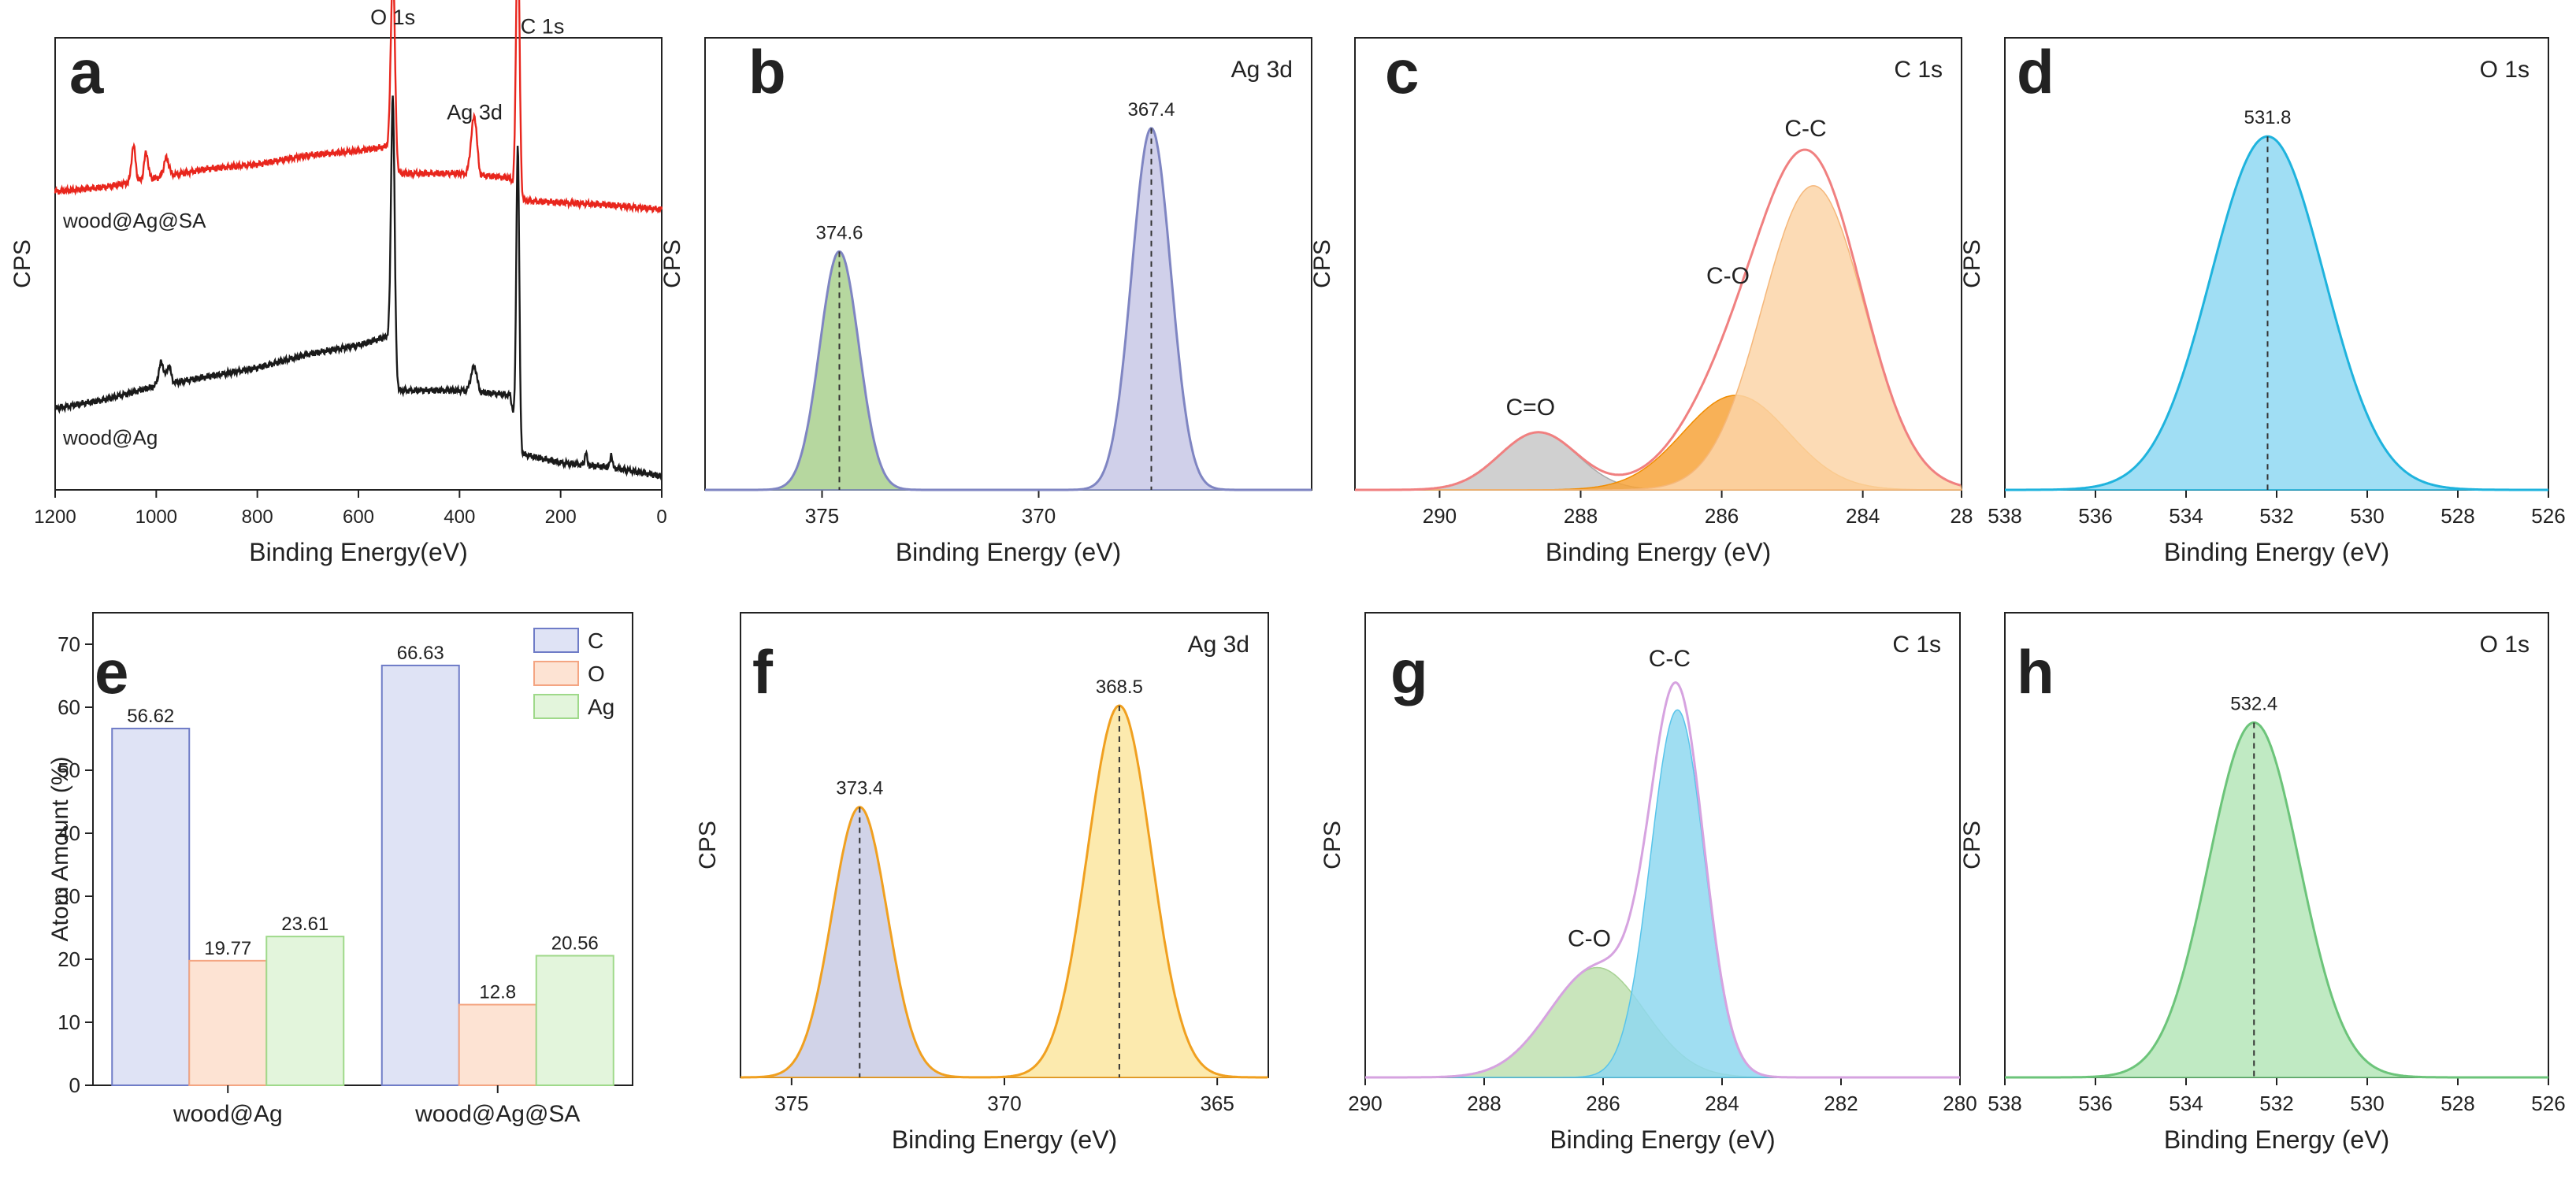  Describe the element at coordinates (1658, 338) in the screenshot. I see `peak-area-C-C` at that location.